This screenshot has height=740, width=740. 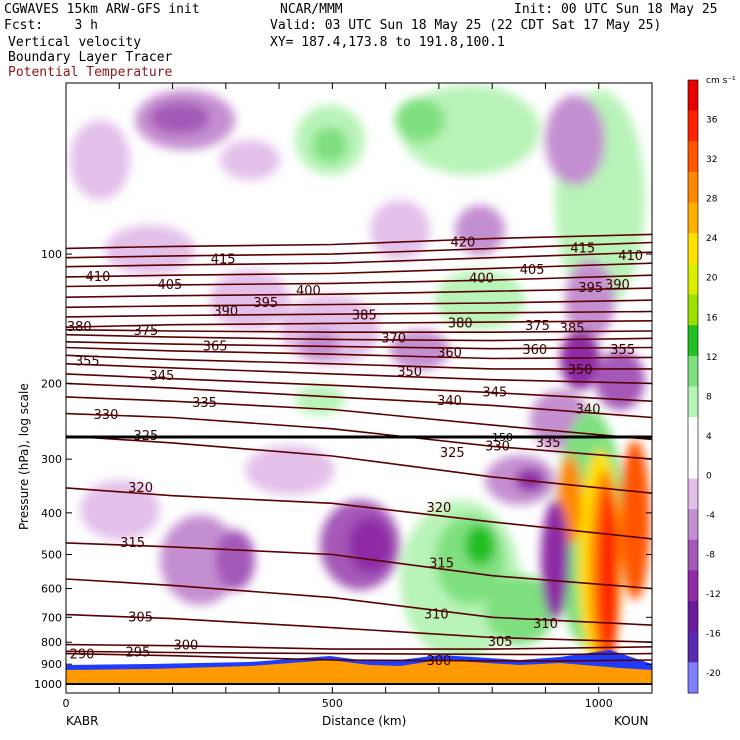 I want to click on theta-label: 395, so click(x=590, y=288).